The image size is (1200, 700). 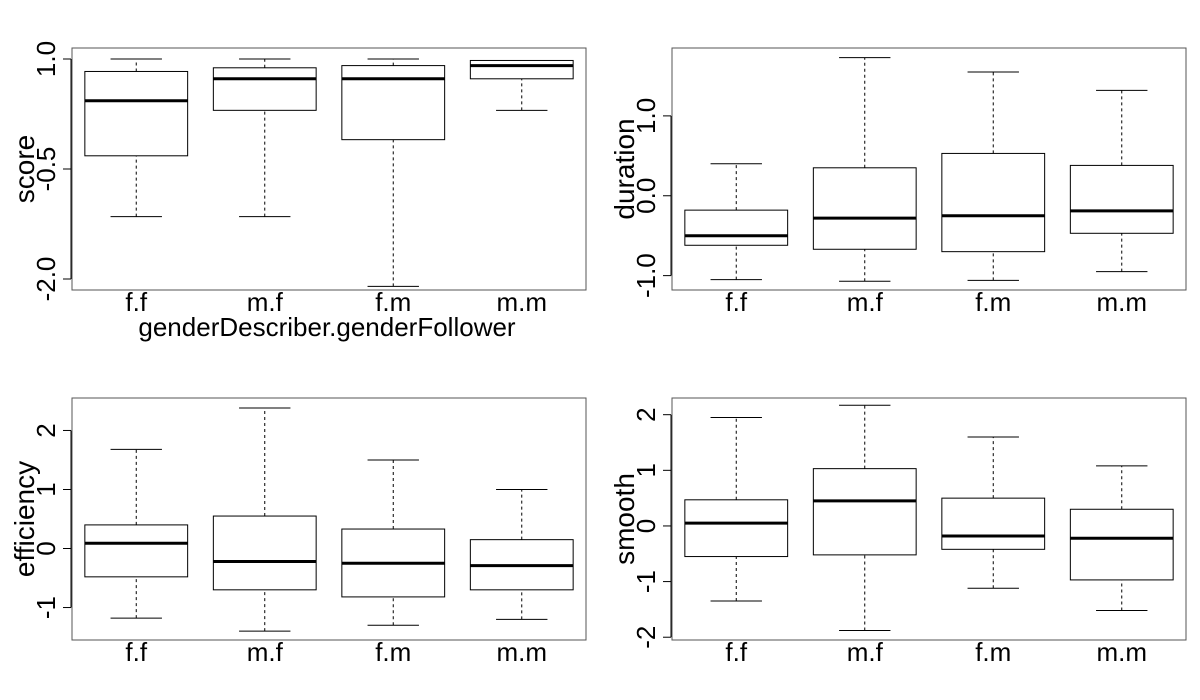 I want to click on y-axis-label: smooth, so click(x=624, y=519).